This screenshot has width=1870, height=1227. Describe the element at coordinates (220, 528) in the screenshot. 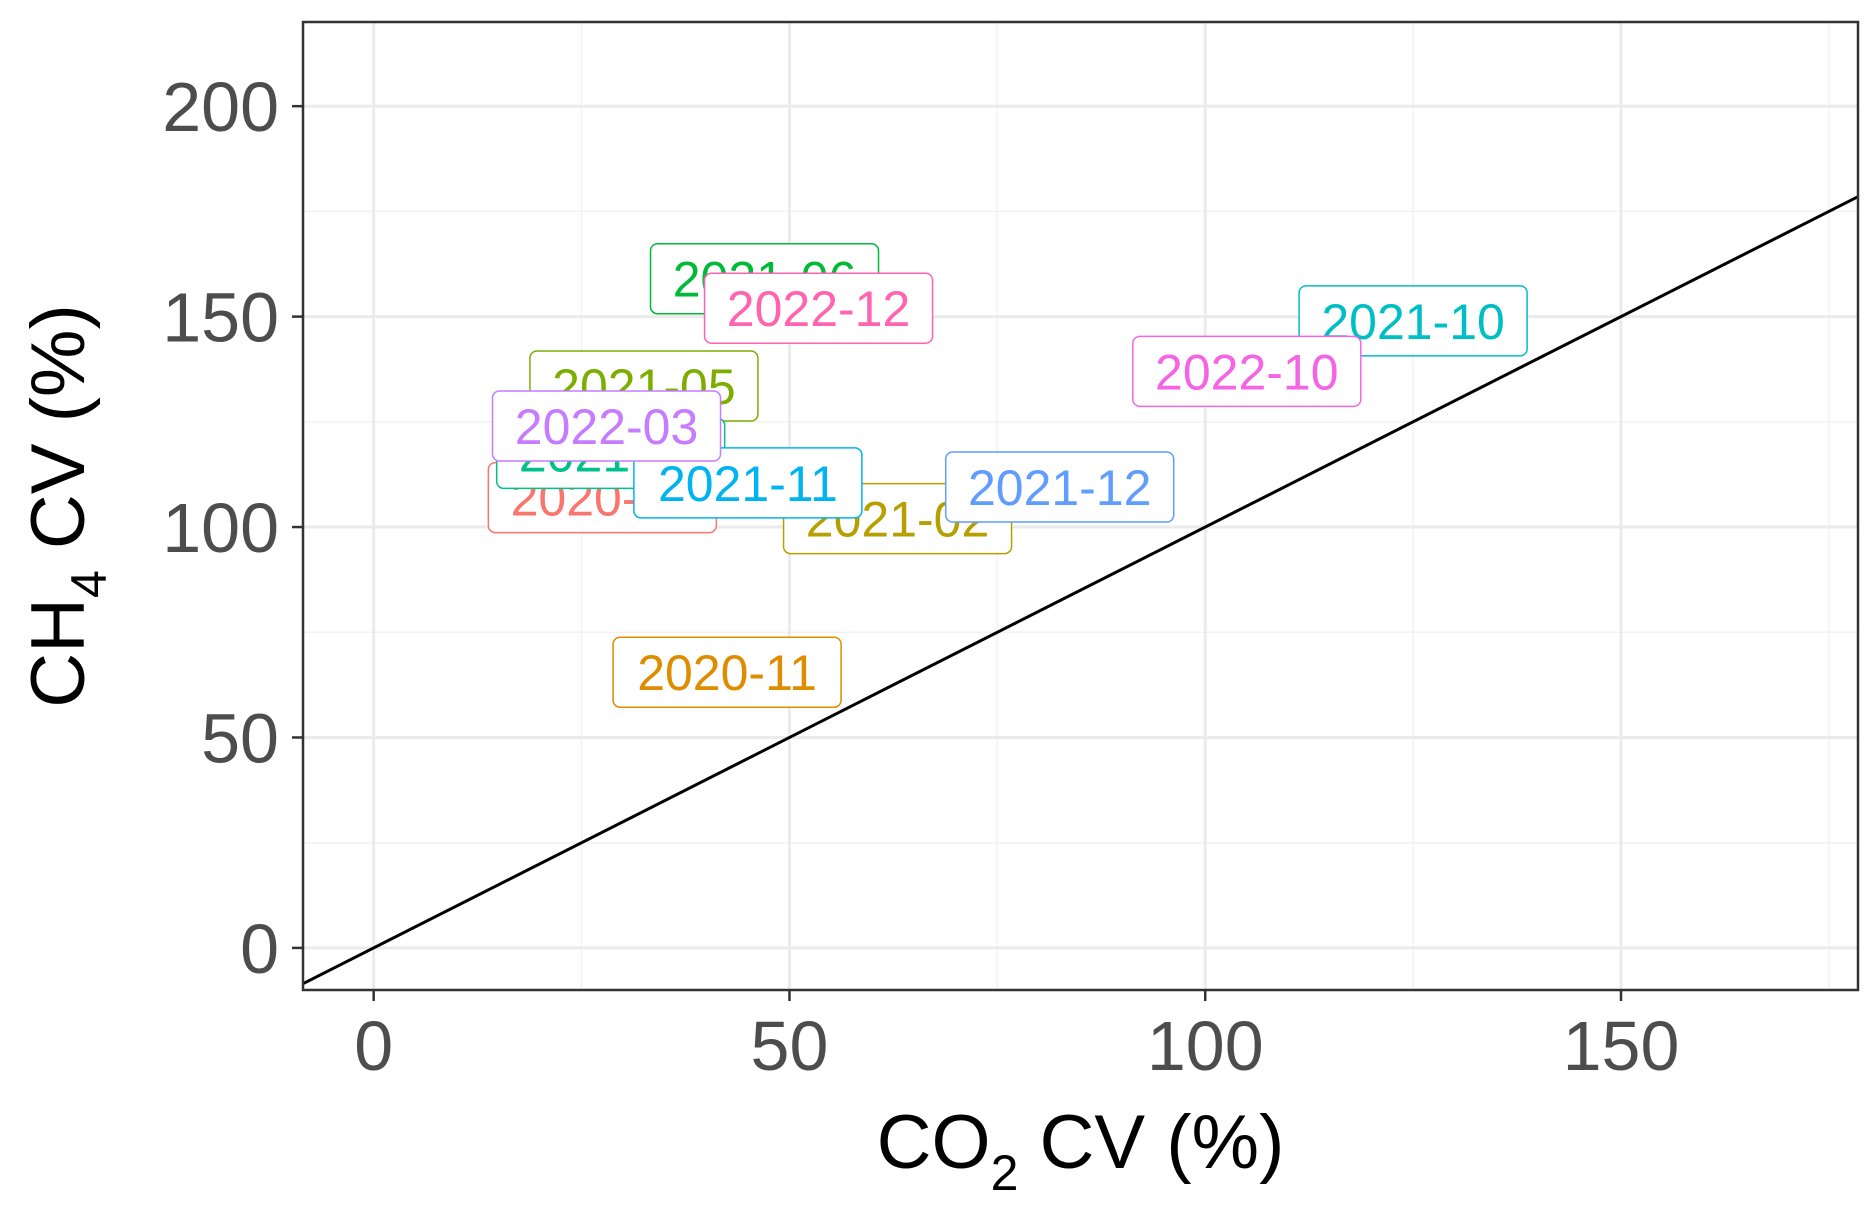

I see `y-tick-label: 100` at that location.